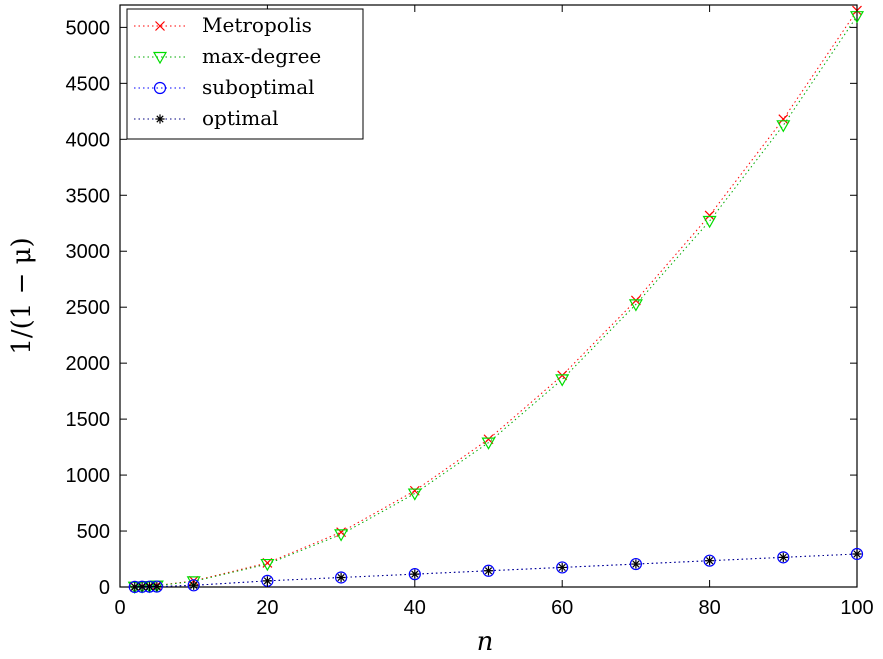  I want to click on y-tick-label: 4500, so click(88, 84).